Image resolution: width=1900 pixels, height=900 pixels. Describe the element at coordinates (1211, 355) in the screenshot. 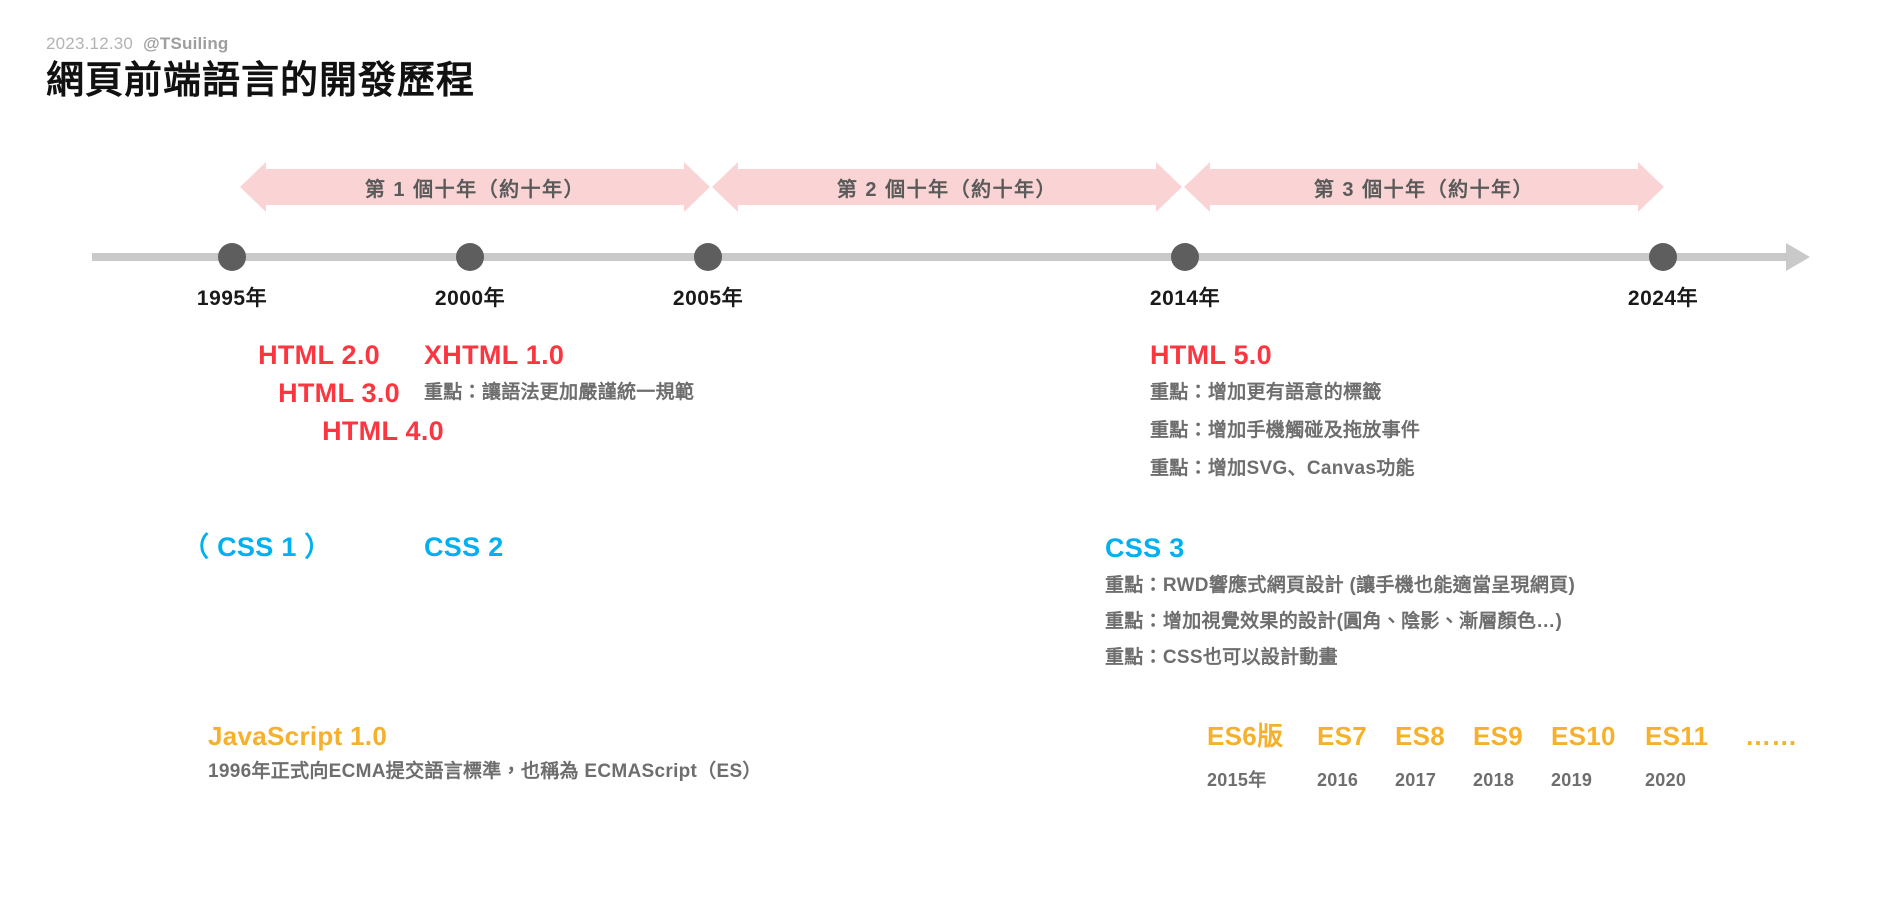

I see `html-5-0-label: HTML 5.0` at that location.